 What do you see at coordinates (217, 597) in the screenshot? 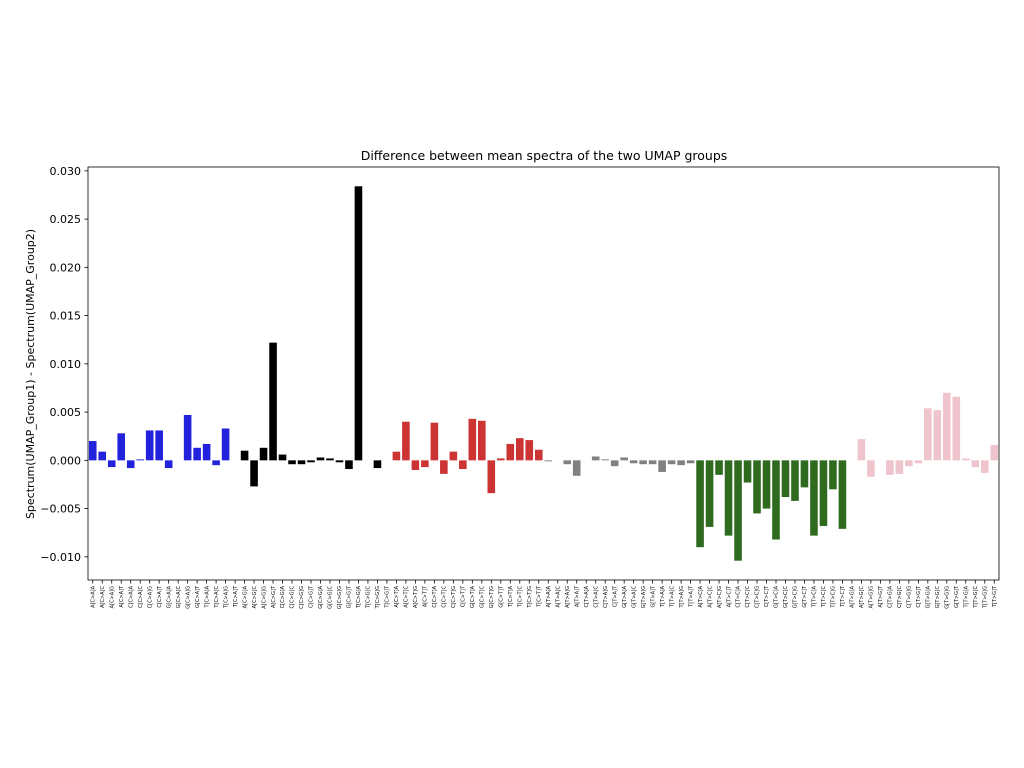
I see `x-tick-label: T[C>A]C` at bounding box center [217, 597].